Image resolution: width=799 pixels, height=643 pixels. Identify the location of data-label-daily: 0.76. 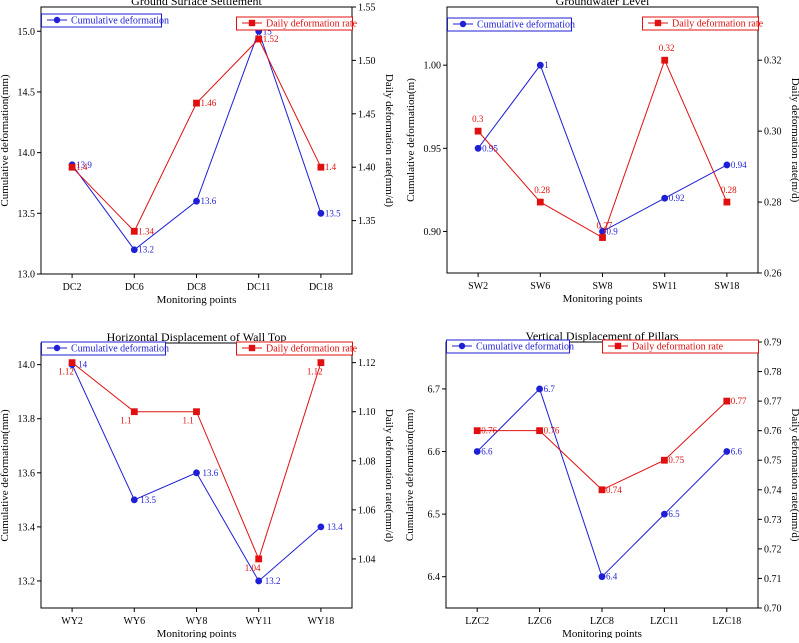
(552, 431).